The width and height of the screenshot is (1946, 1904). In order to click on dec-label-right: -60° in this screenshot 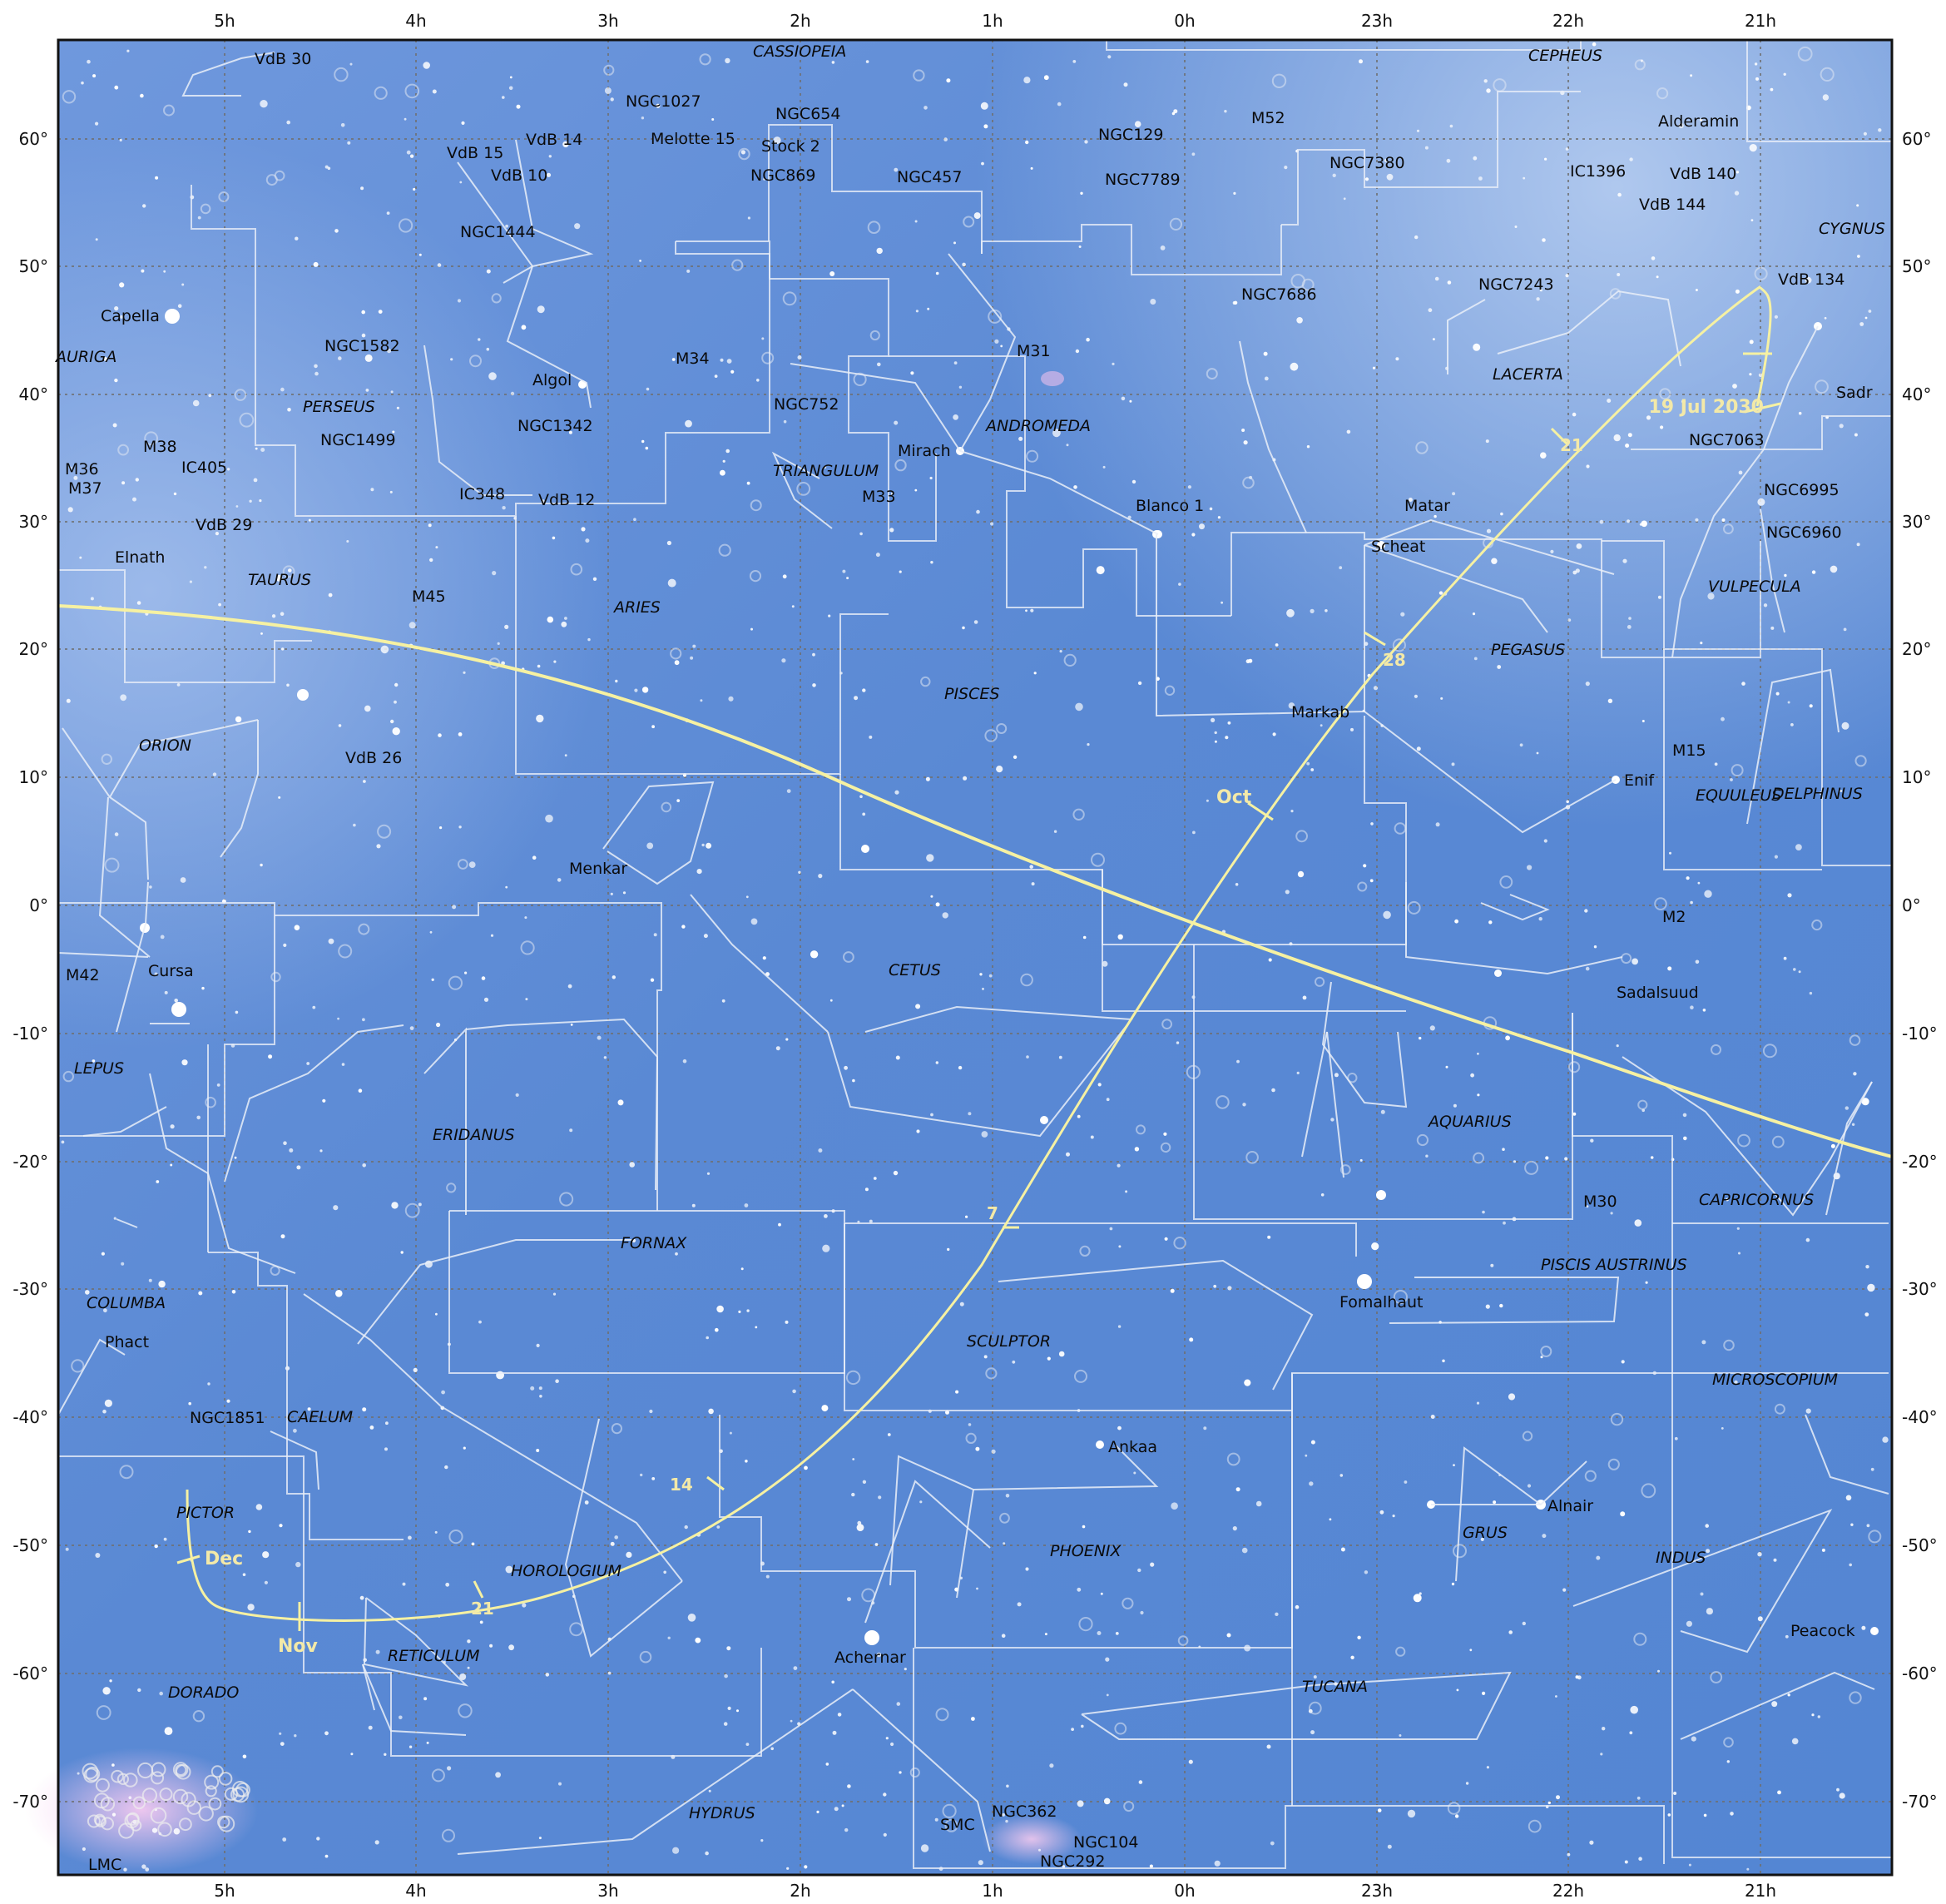, I will do `click(1920, 1673)`.